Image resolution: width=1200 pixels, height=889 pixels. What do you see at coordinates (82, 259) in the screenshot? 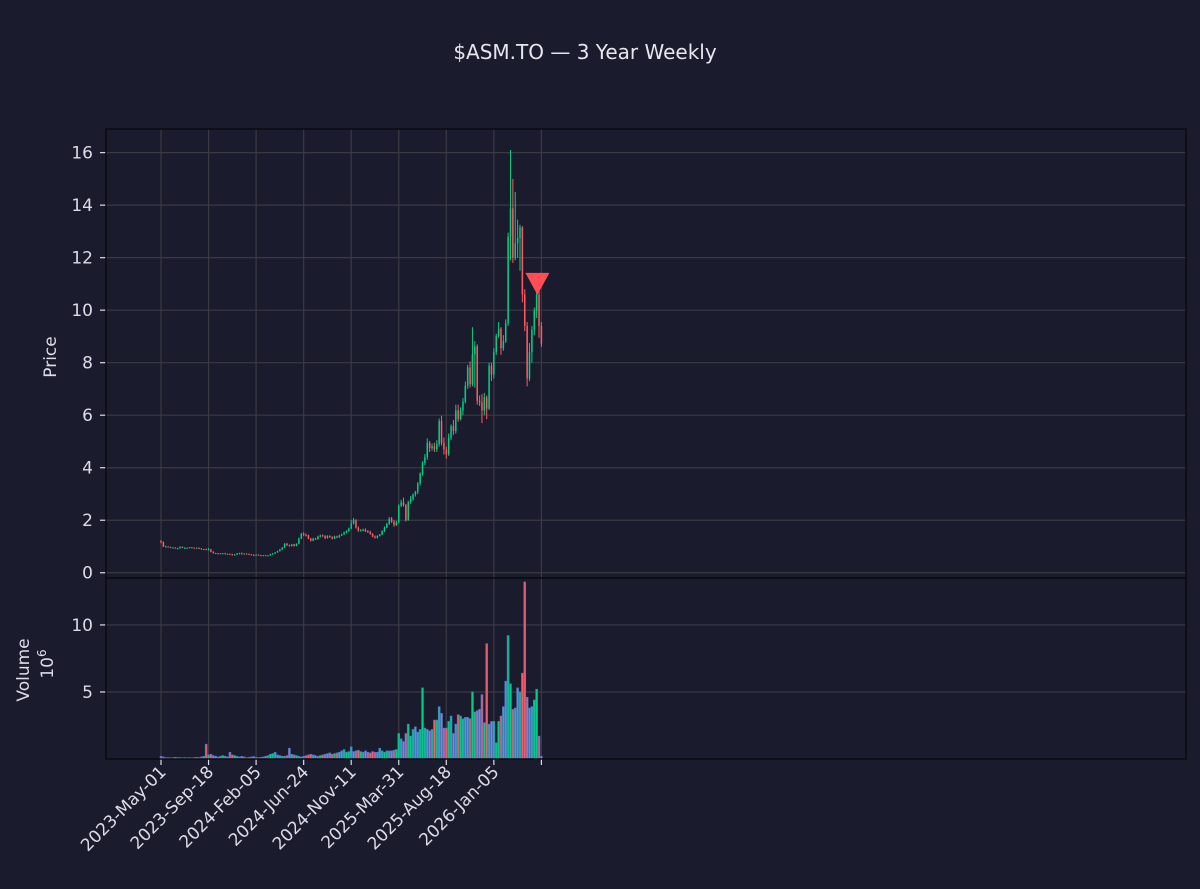
I see `price-tick-label: 12` at bounding box center [82, 259].